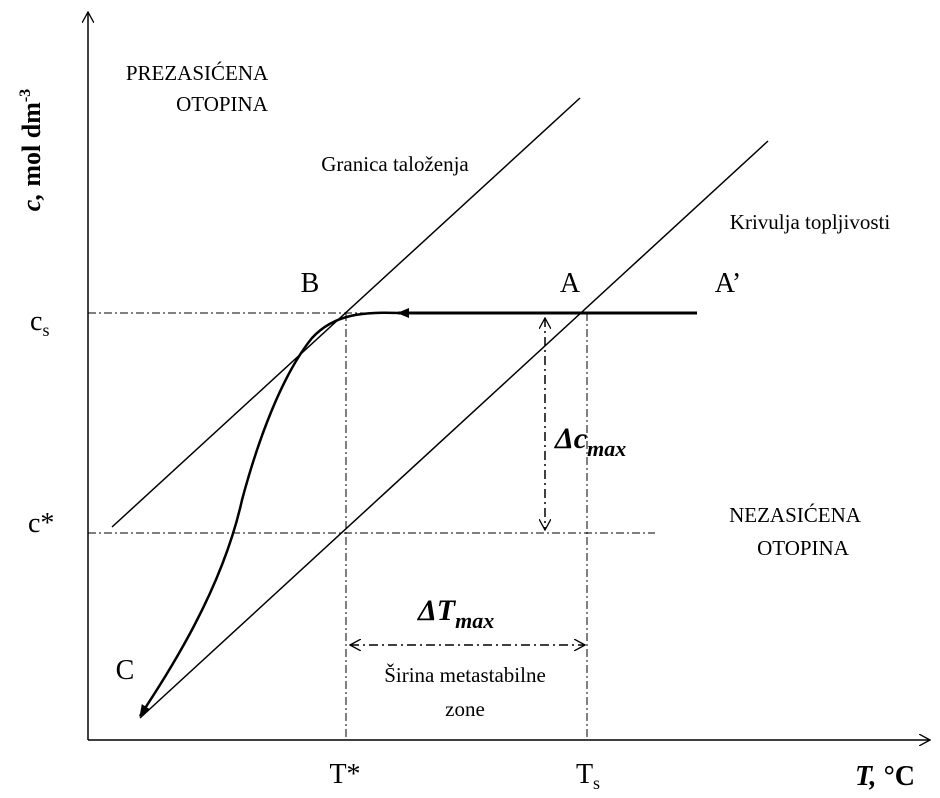  I want to click on zone-label: Širina metastabilne, so click(465, 675).